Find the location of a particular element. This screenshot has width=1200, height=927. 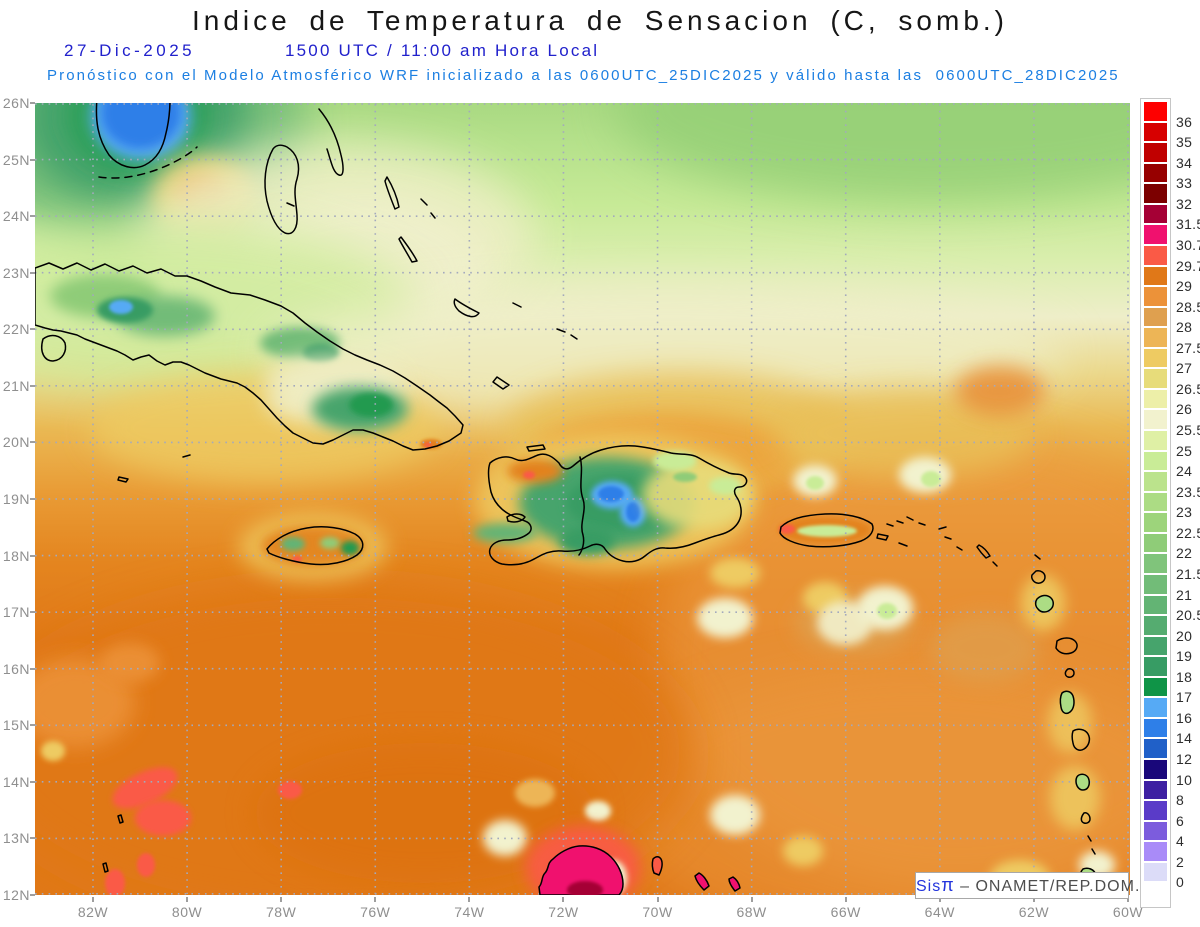

montserrat-guadeloupe is located at coordinates (1044, 603).